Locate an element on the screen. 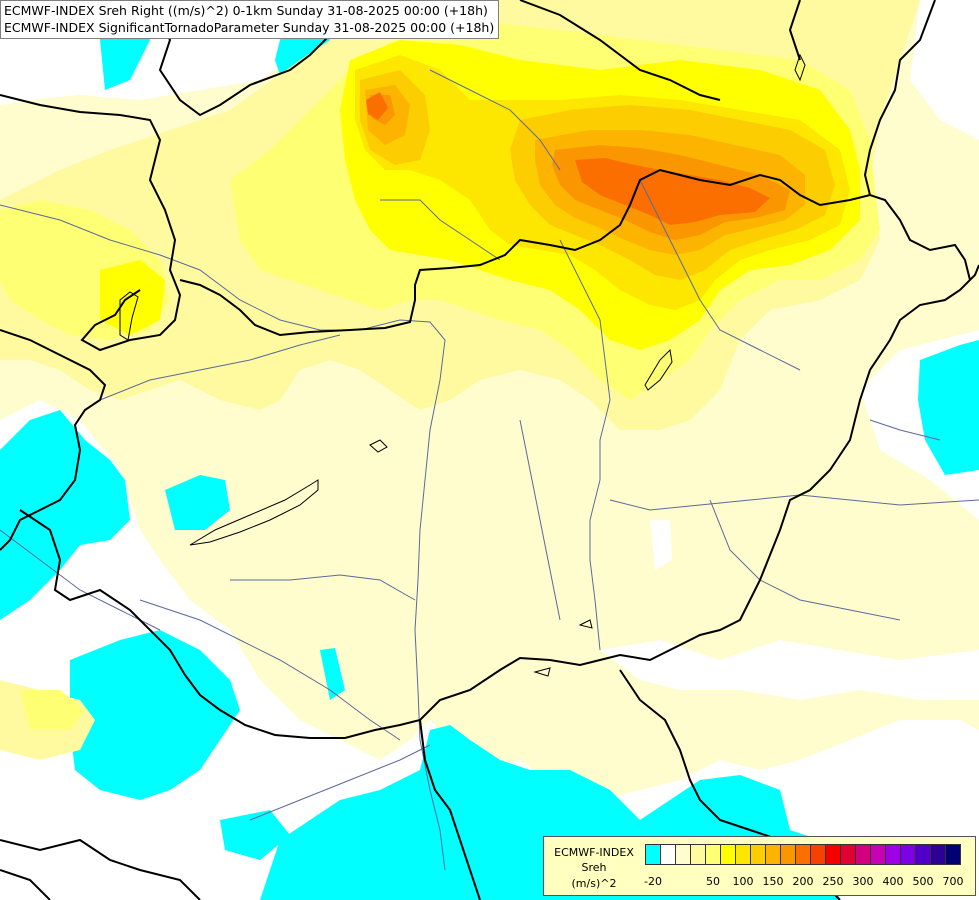 This screenshot has height=900, width=979. lake-outline is located at coordinates (254, 512).